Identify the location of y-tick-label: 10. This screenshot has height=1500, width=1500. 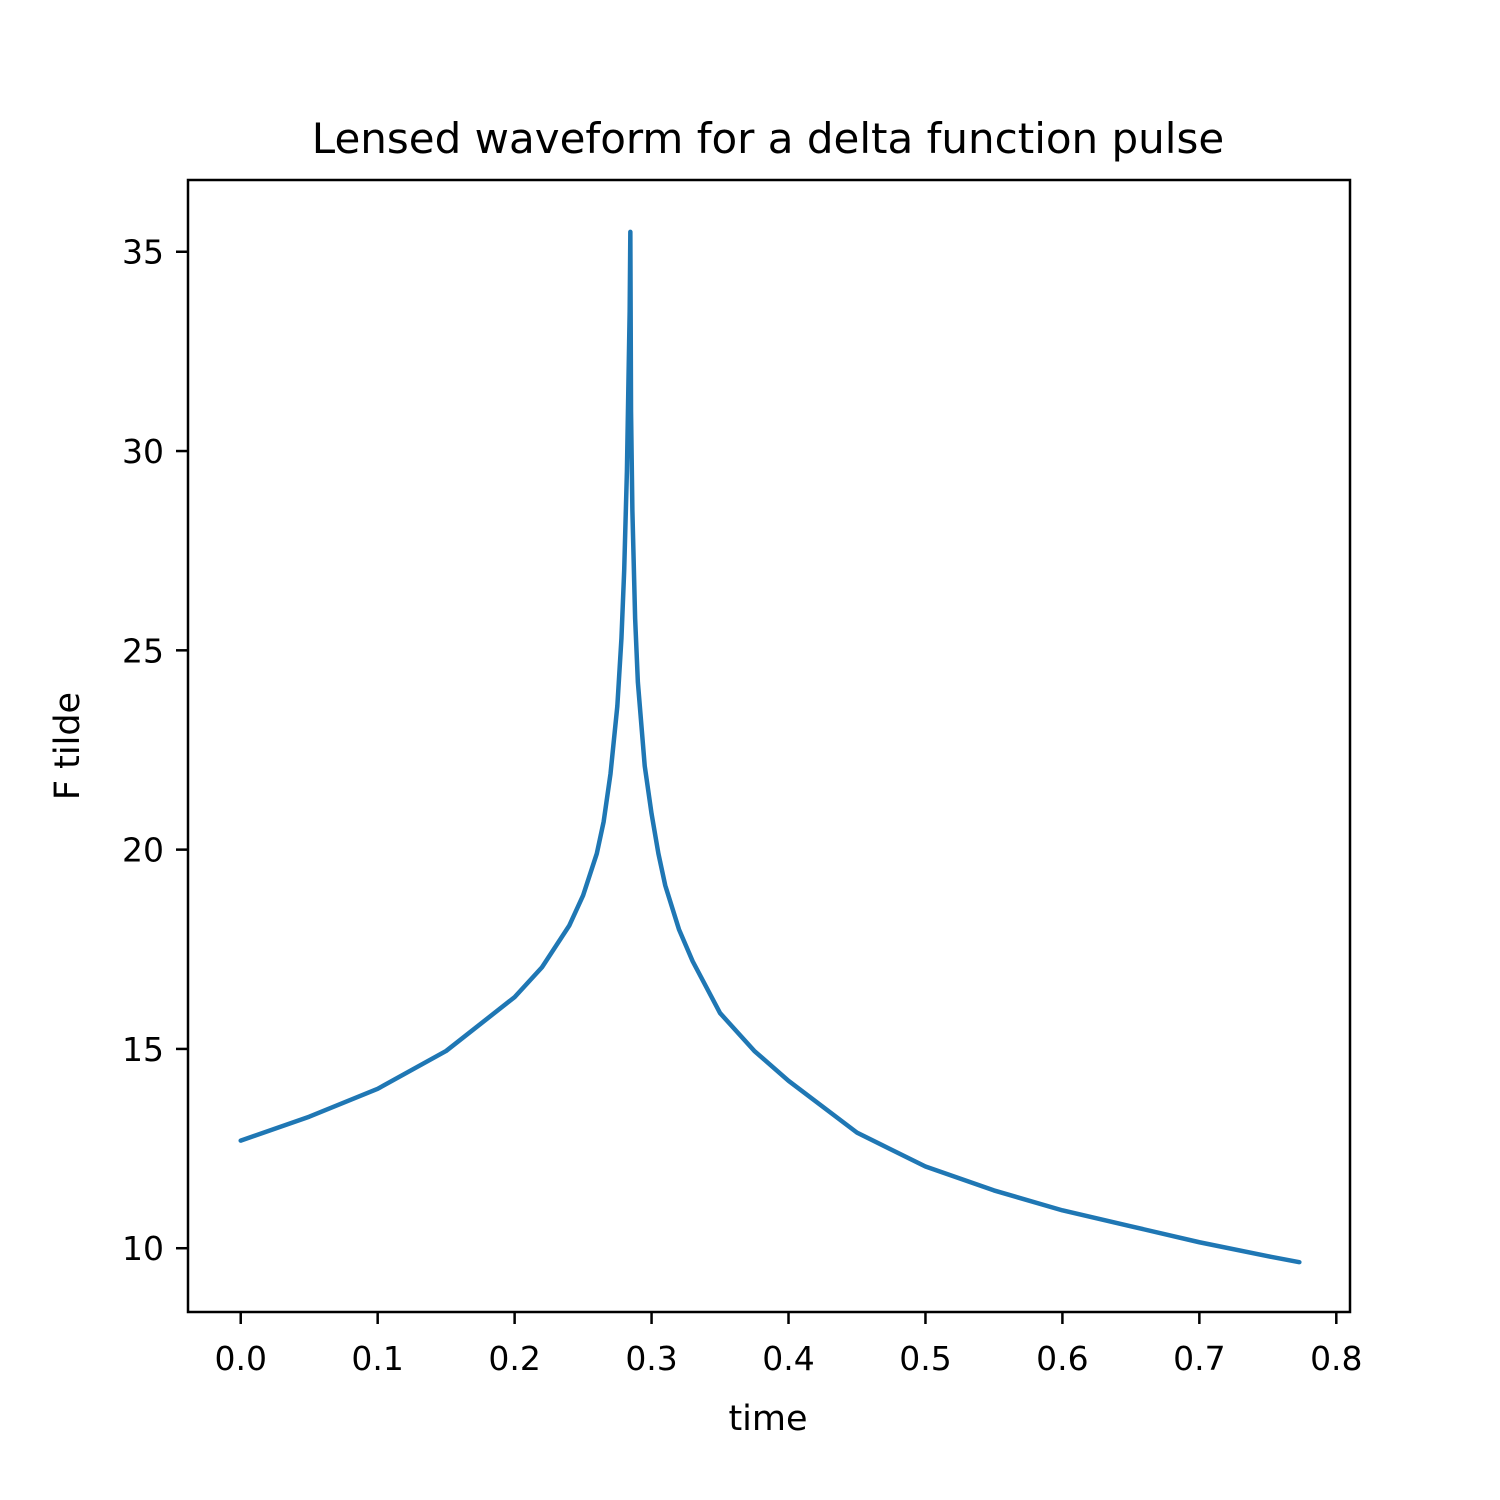
(143, 1248).